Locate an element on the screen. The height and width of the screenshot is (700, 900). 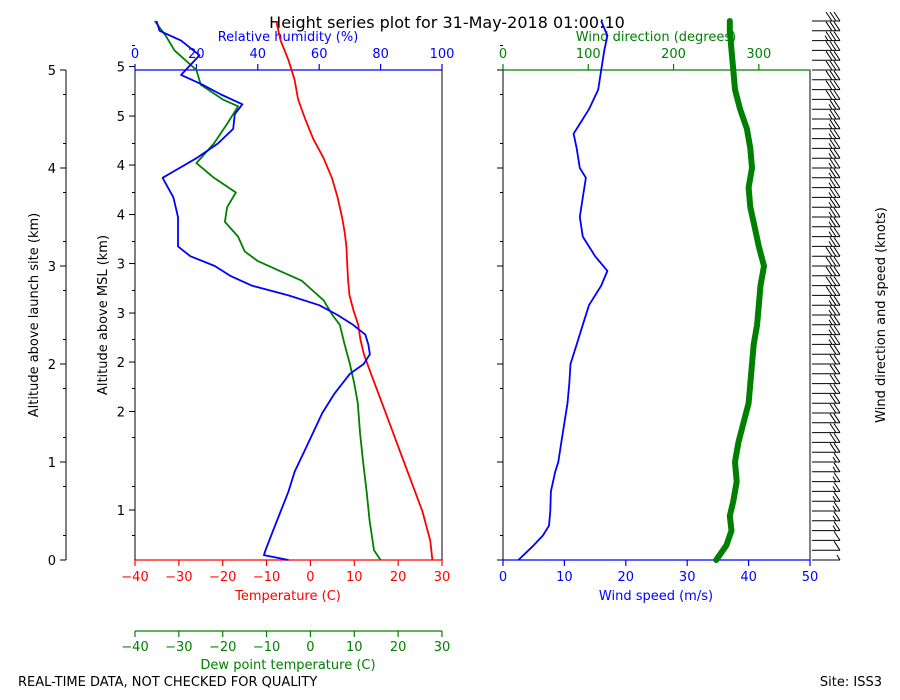
msl-altitude-tick-label: 4 is located at coordinates (121, 166).